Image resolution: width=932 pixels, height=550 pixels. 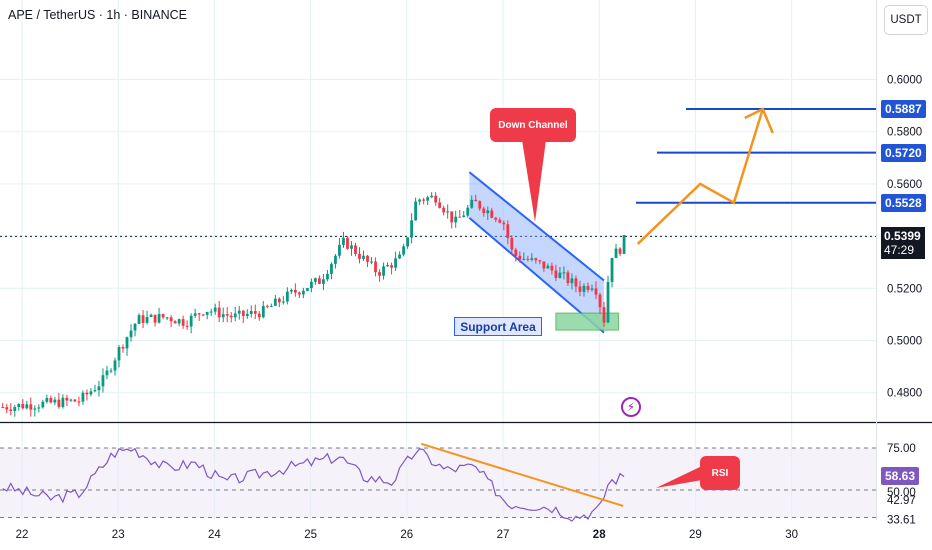 What do you see at coordinates (310, 535) in the screenshot?
I see `x-tick-label: 25` at bounding box center [310, 535].